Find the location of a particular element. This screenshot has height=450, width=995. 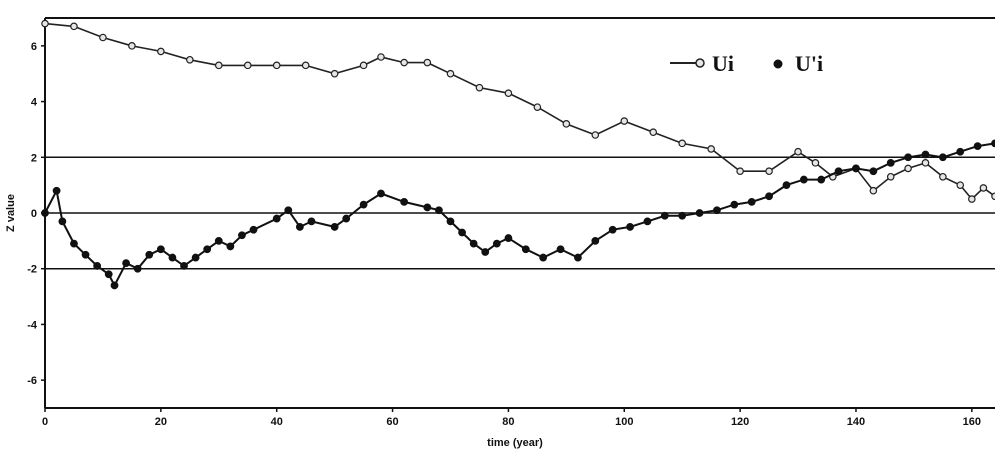

x-tick-label: 160 is located at coordinates (972, 422).